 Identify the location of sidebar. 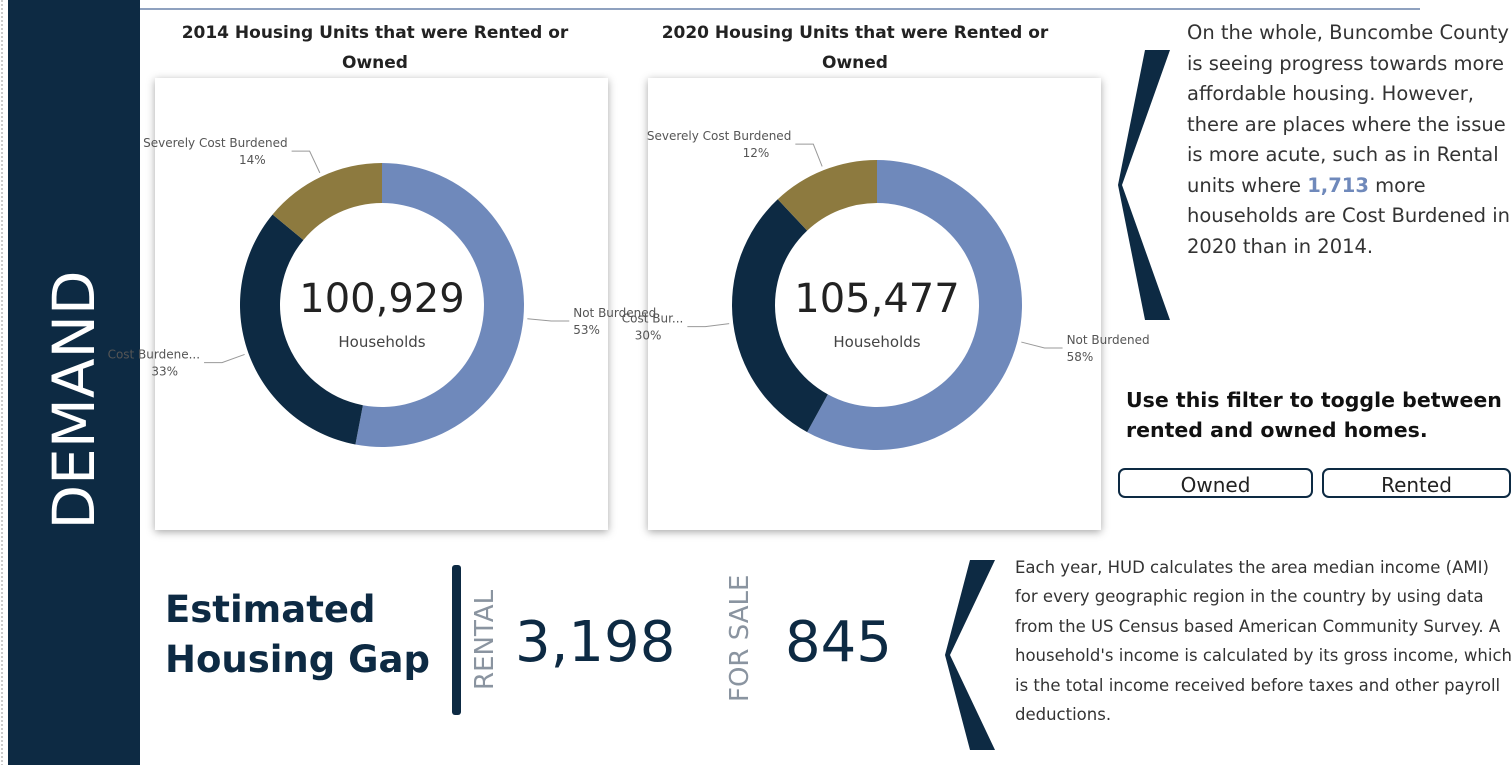
(74, 382).